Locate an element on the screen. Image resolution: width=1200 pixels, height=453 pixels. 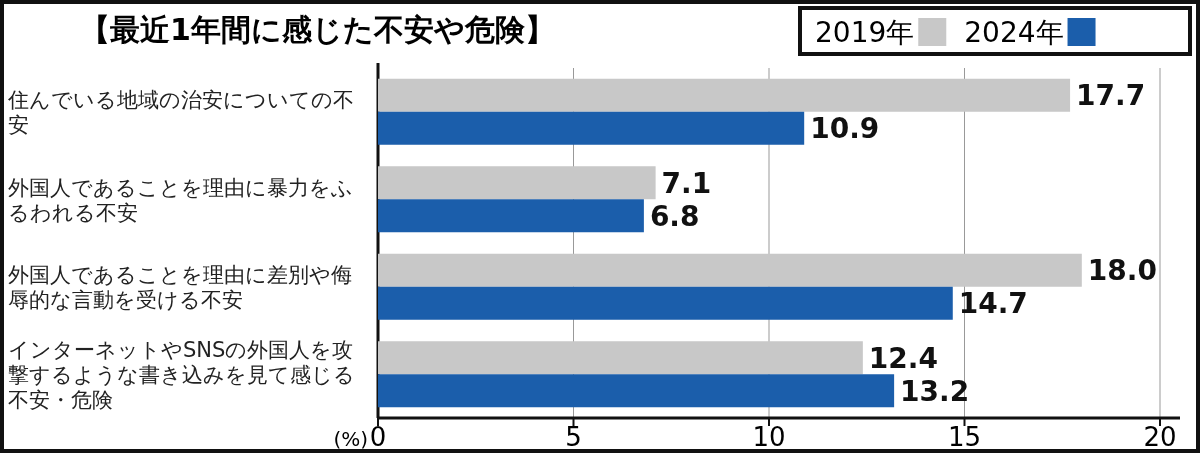
text: 7.1 is located at coordinates (686, 183).